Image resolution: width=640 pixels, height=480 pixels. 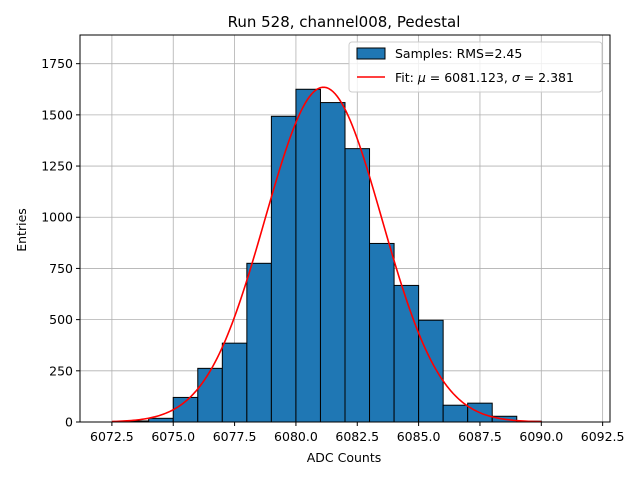 I want to click on x-tick-label: 6080.0, so click(x=296, y=436).